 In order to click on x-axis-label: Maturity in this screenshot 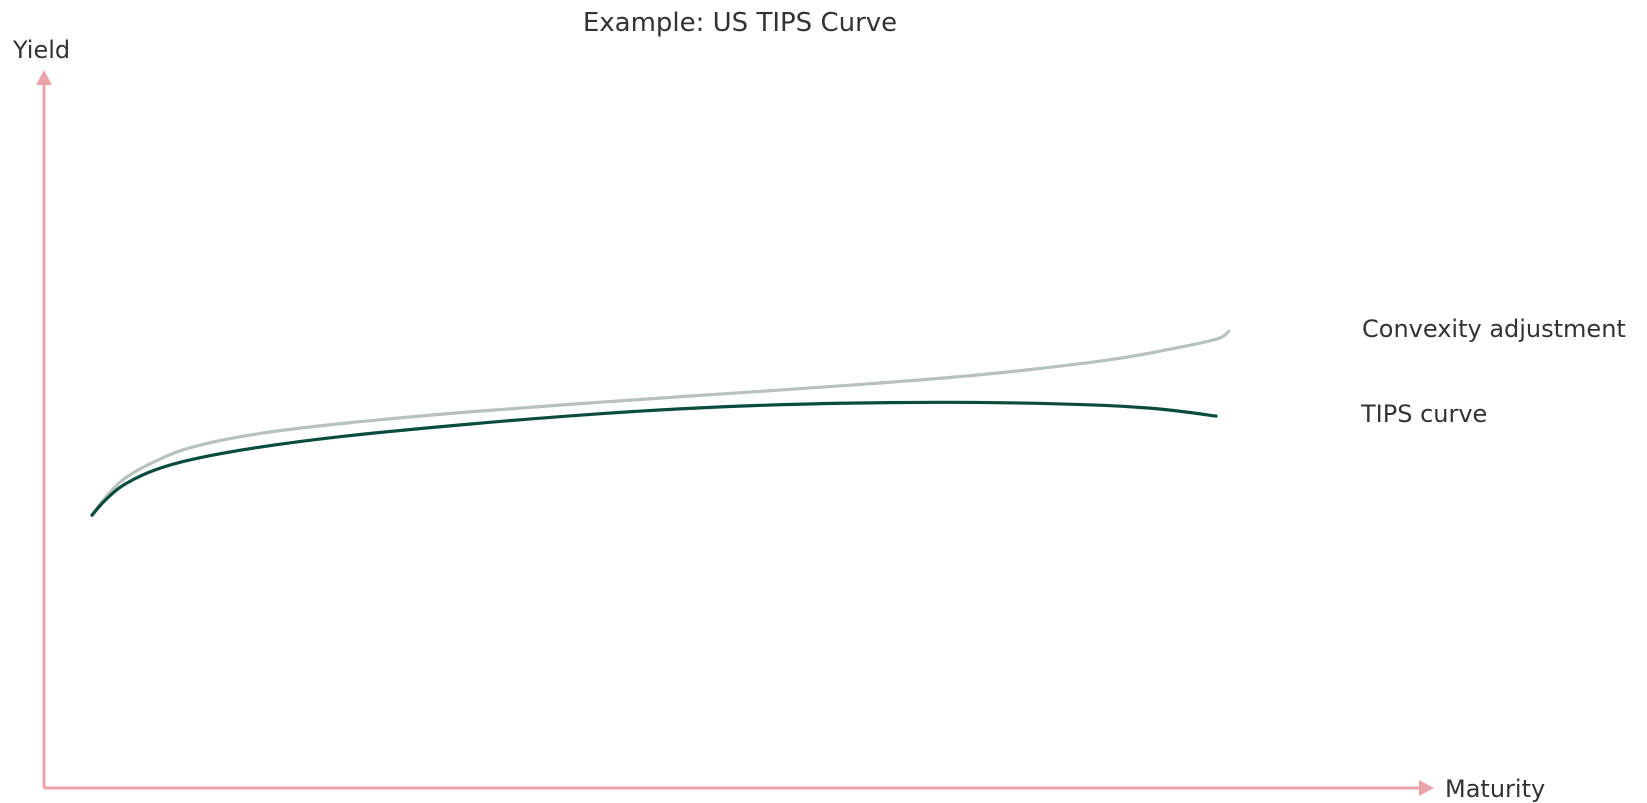, I will do `click(1495, 789)`.